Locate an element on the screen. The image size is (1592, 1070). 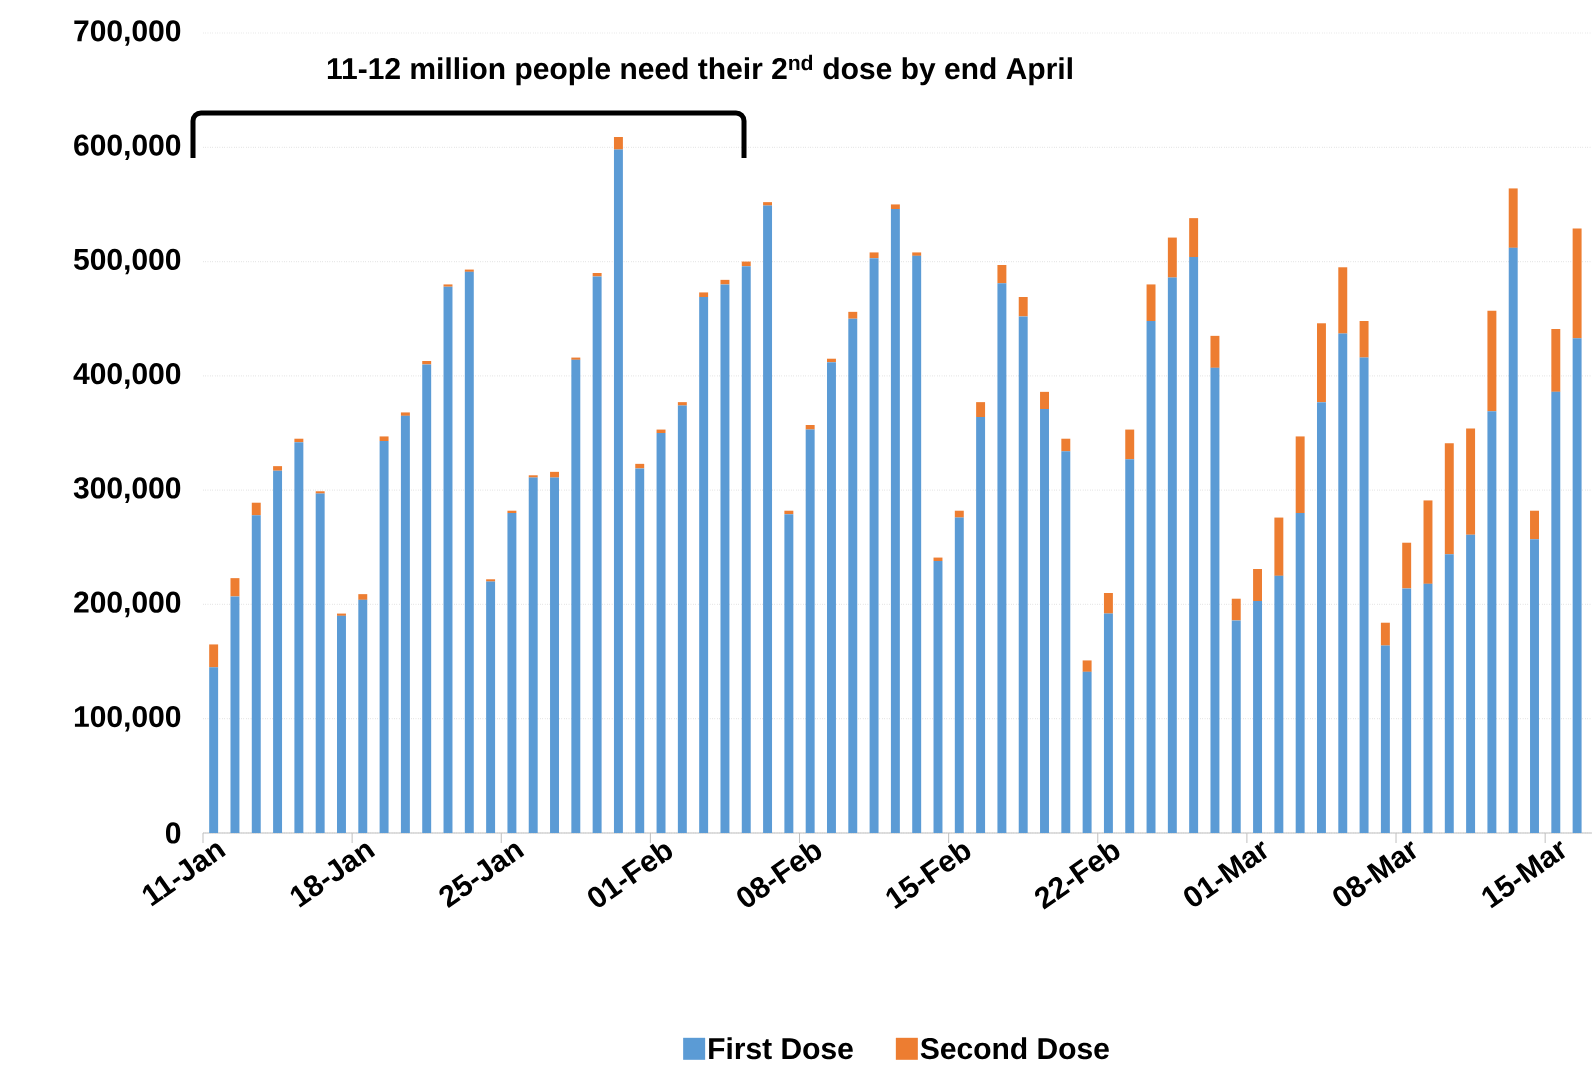
y-tick-label: 500,000 is located at coordinates (127, 261).